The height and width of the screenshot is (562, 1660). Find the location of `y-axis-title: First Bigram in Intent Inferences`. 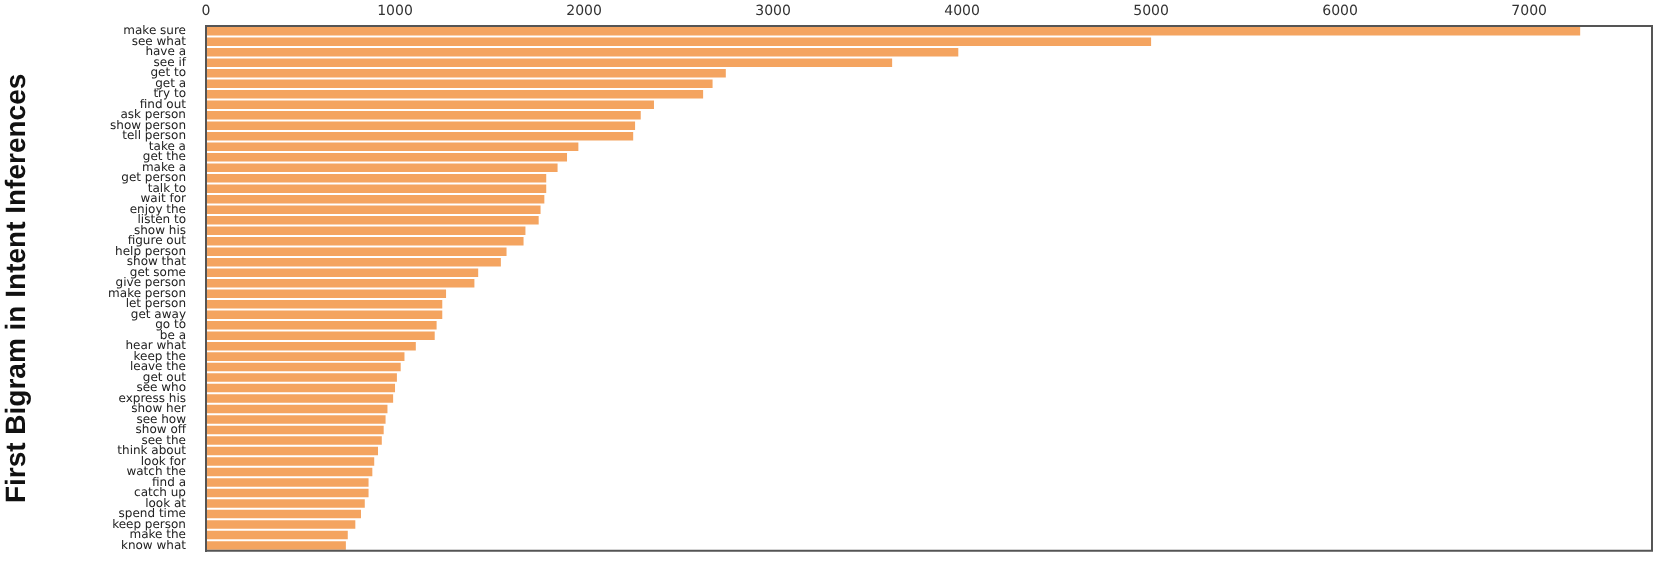

y-axis-title: First Bigram in Intent Inferences is located at coordinates (15, 288).